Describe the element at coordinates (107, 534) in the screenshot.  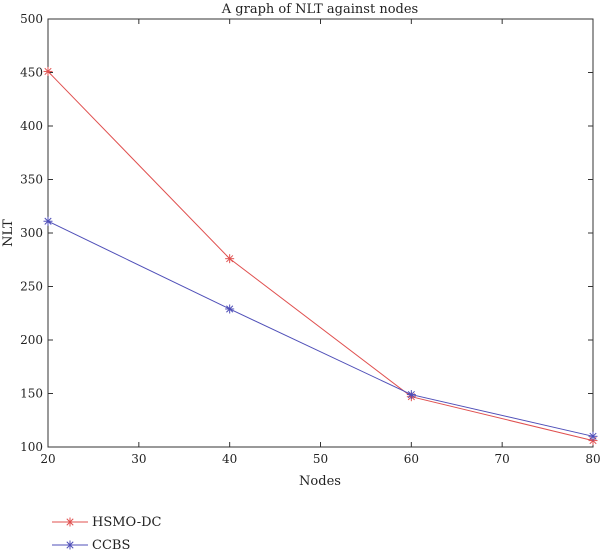
I see `legend: HSMO-DC CCBS` at that location.